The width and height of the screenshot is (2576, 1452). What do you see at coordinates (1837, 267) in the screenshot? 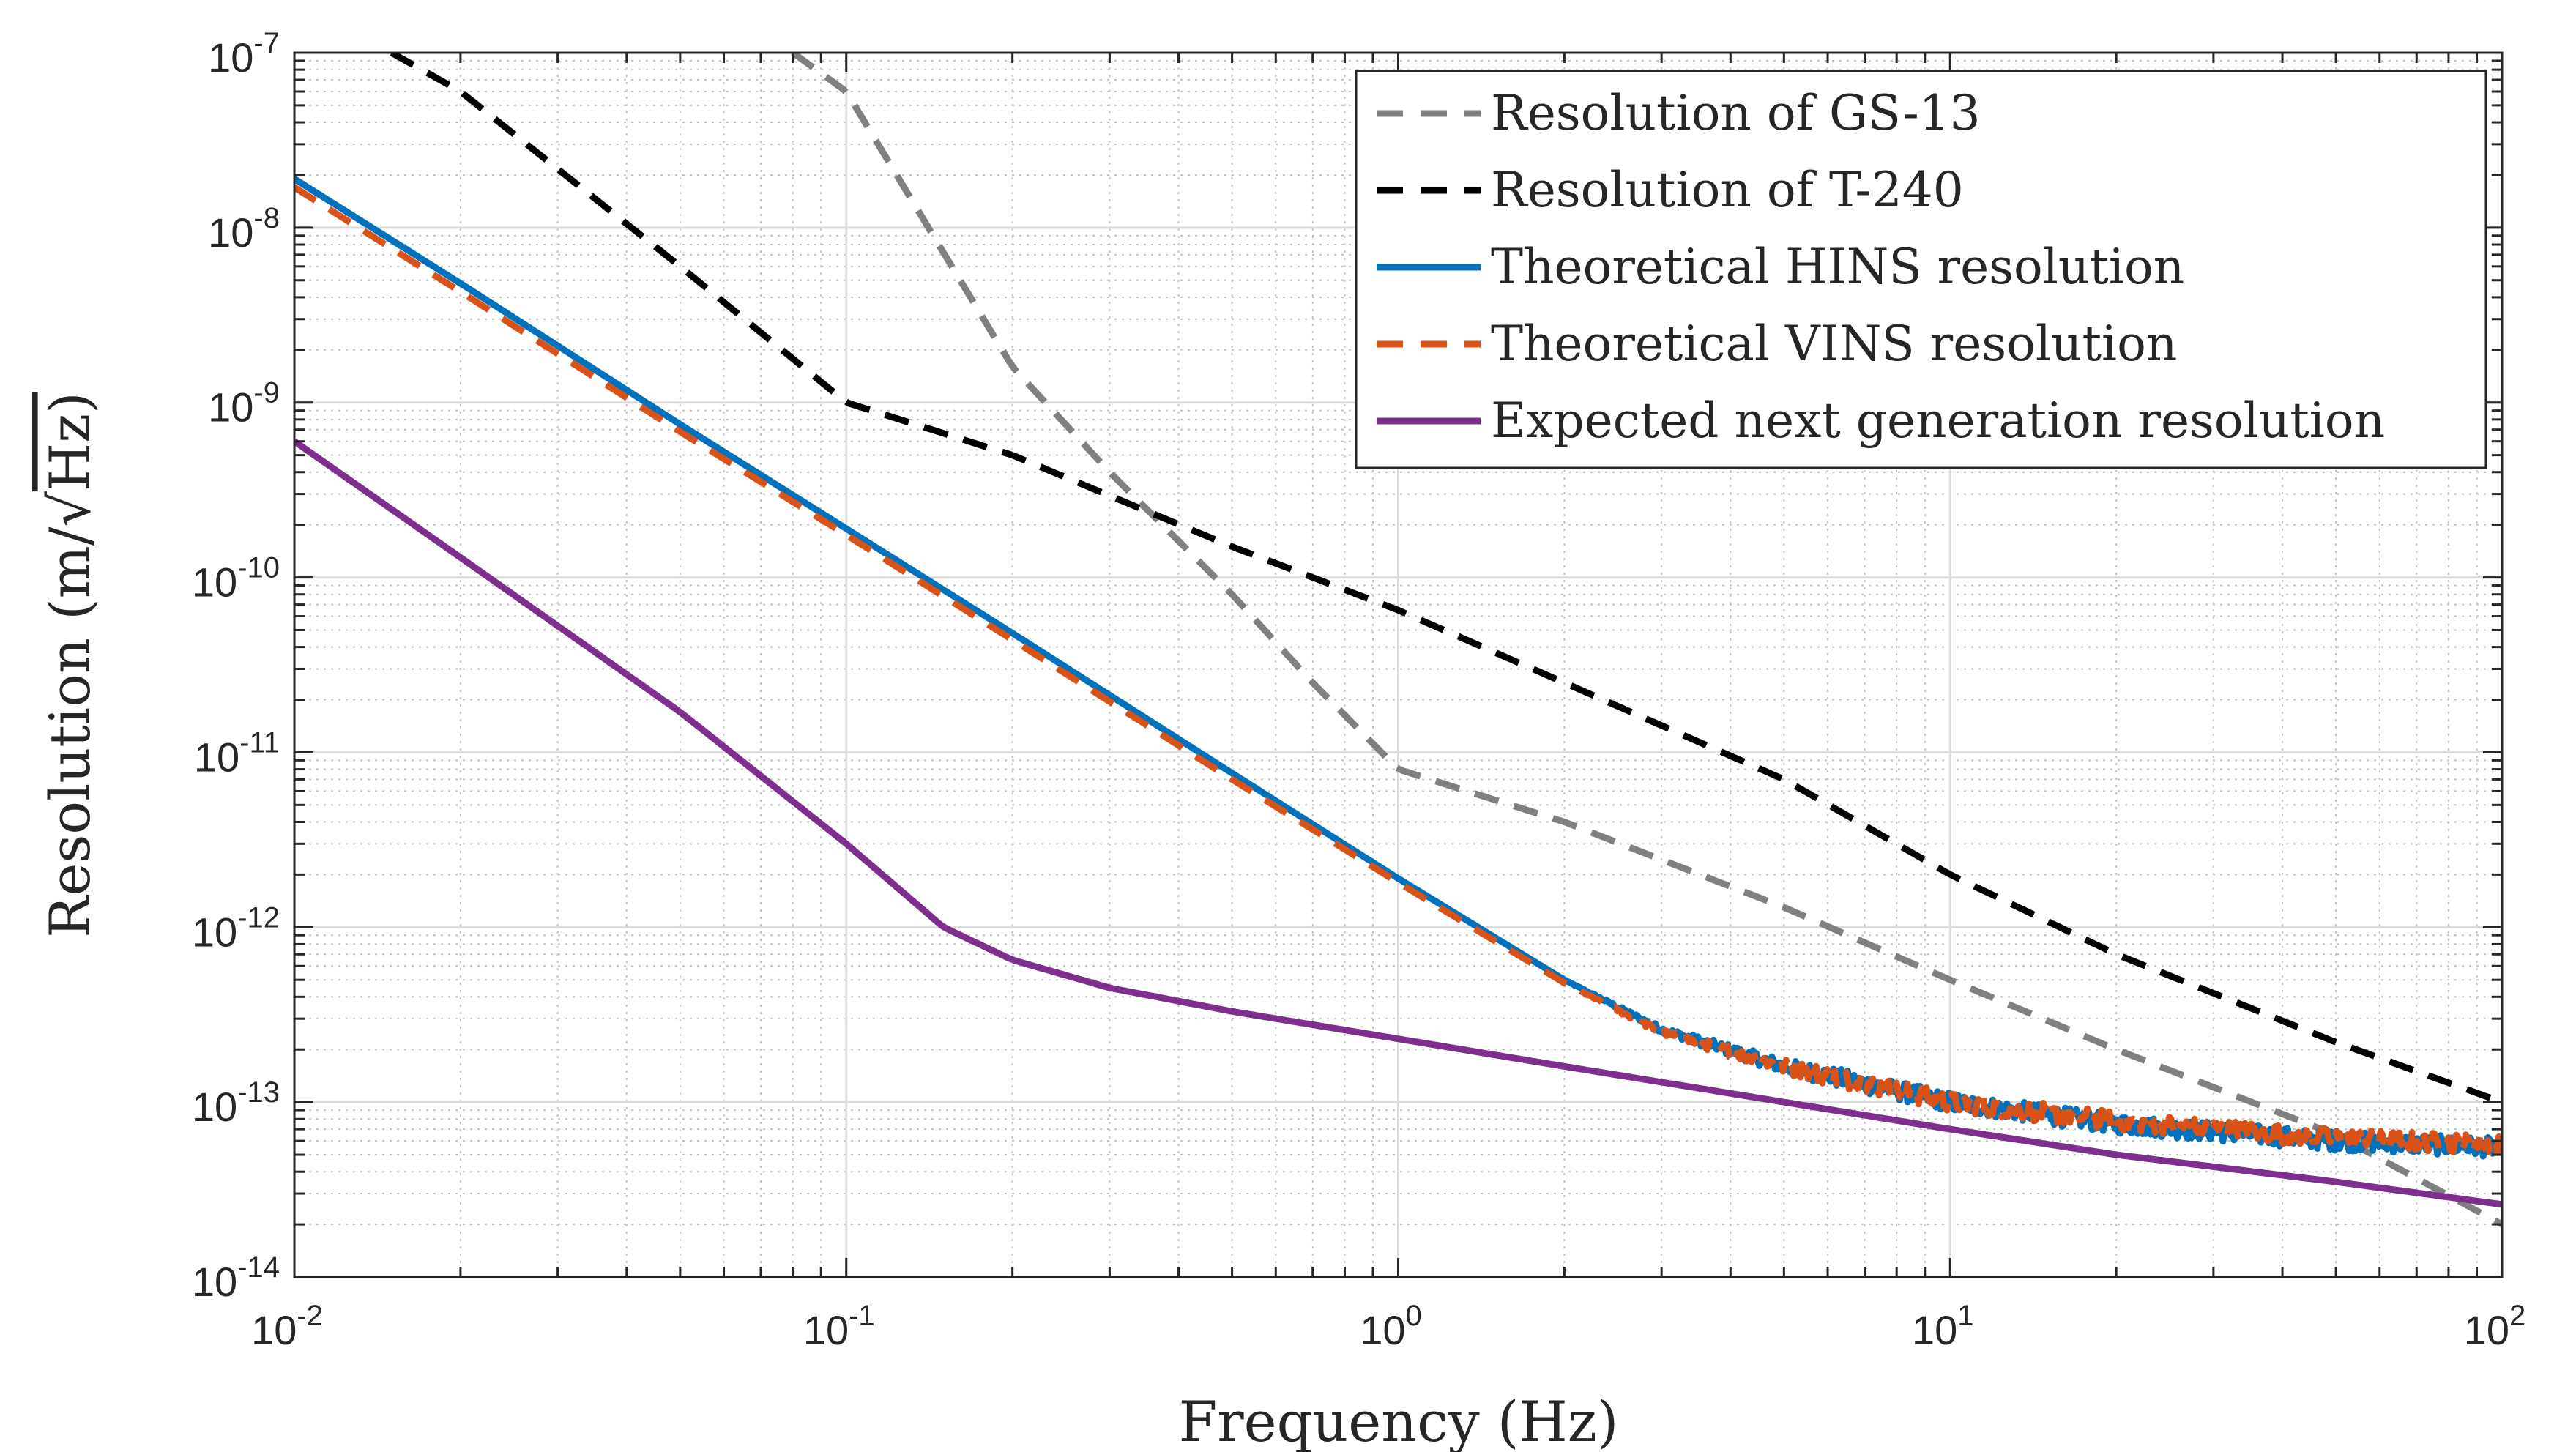
I see `legend-label-2: Theoretical HINS resolution` at bounding box center [1837, 267].